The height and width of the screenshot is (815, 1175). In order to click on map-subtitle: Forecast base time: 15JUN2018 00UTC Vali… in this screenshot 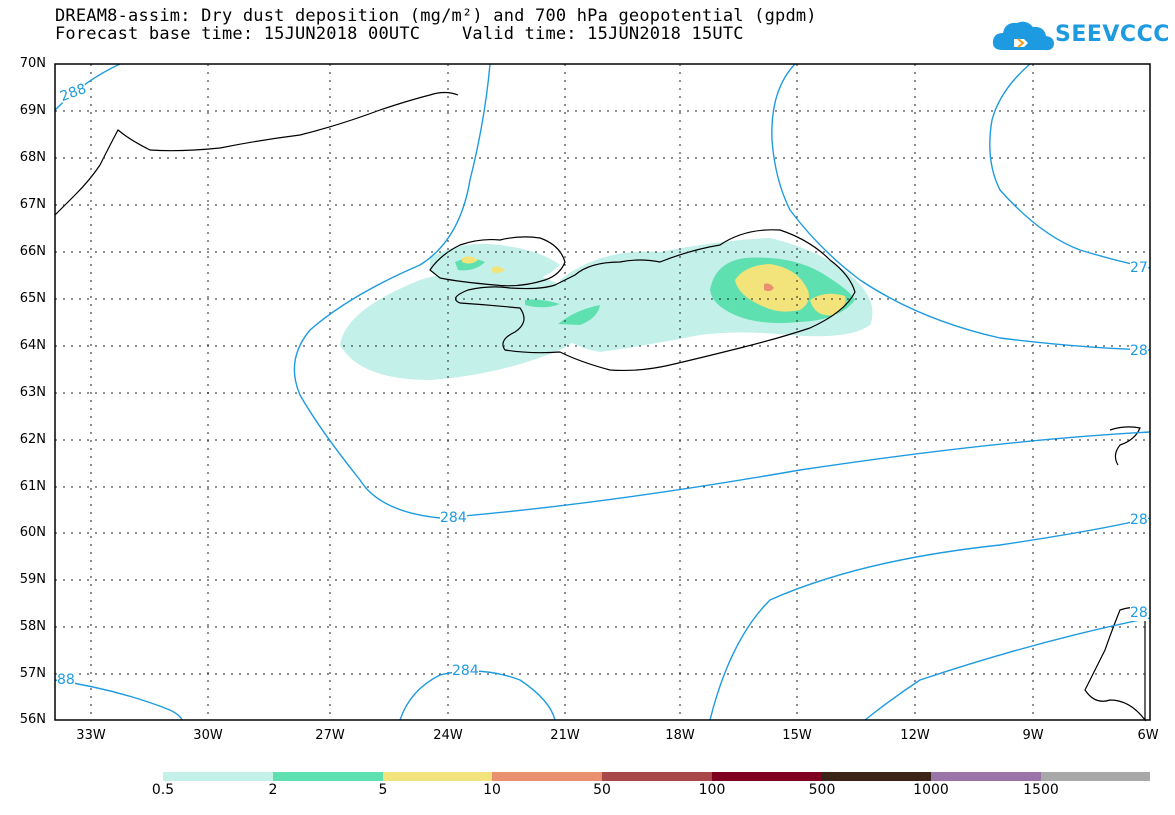, I will do `click(399, 34)`.